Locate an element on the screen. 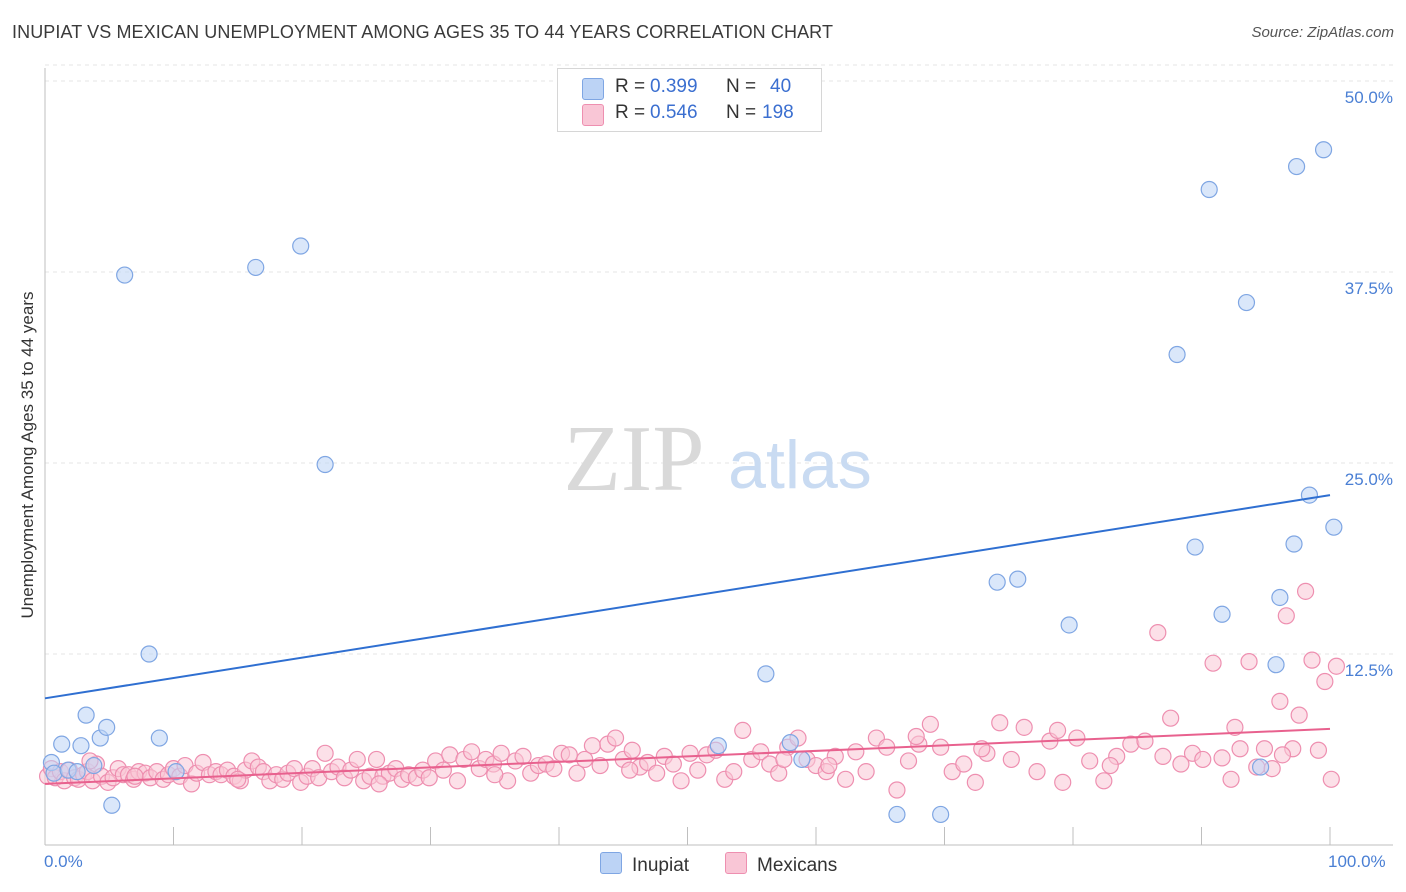  mexicans-trend-line is located at coordinates (687, 756).